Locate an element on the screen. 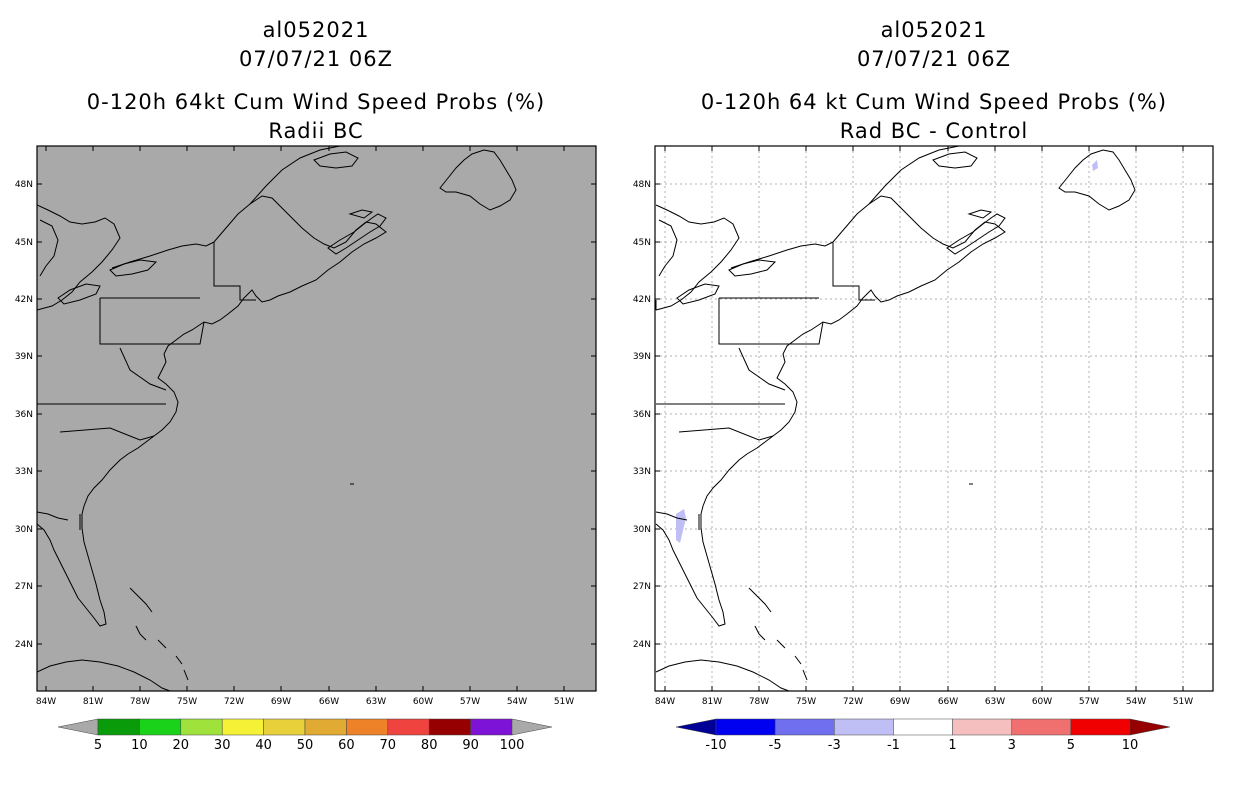  diff-patch-newfoundland is located at coordinates (1095, 165).